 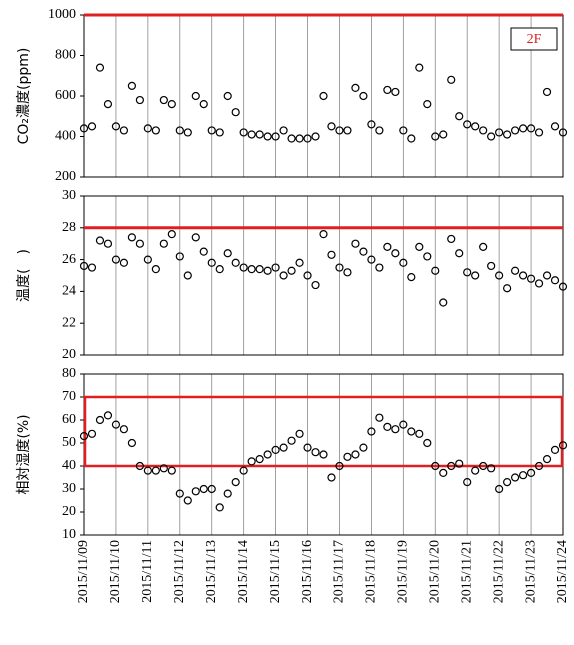 I want to click on x-tick-label: 2015/11/10, so click(x=115, y=571).